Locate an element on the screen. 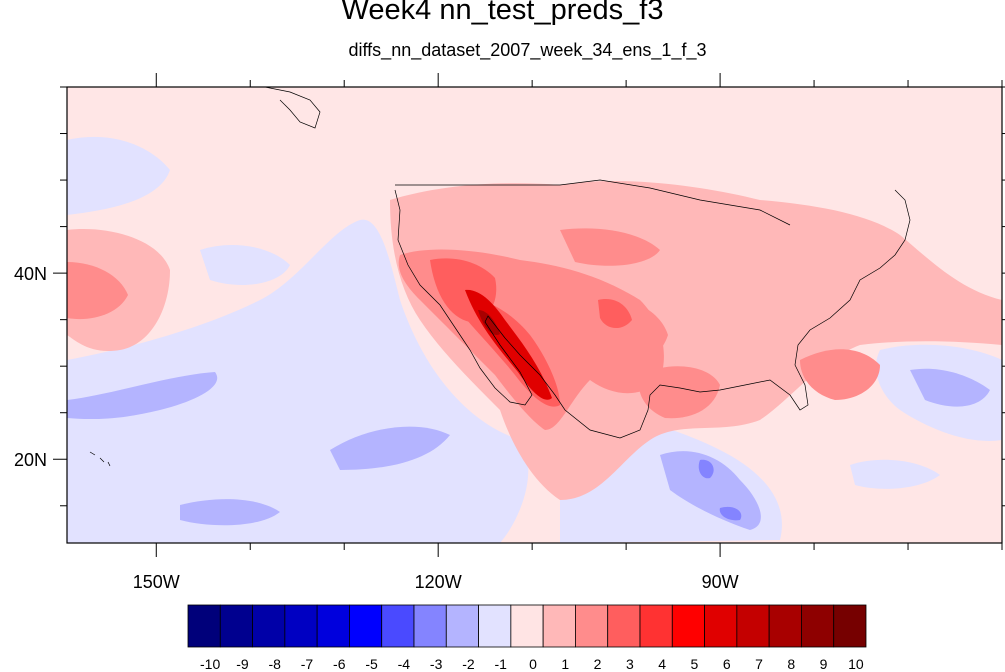 The height and width of the screenshot is (672, 1005). region-pacific-southeast-negative is located at coordinates (390, 448).